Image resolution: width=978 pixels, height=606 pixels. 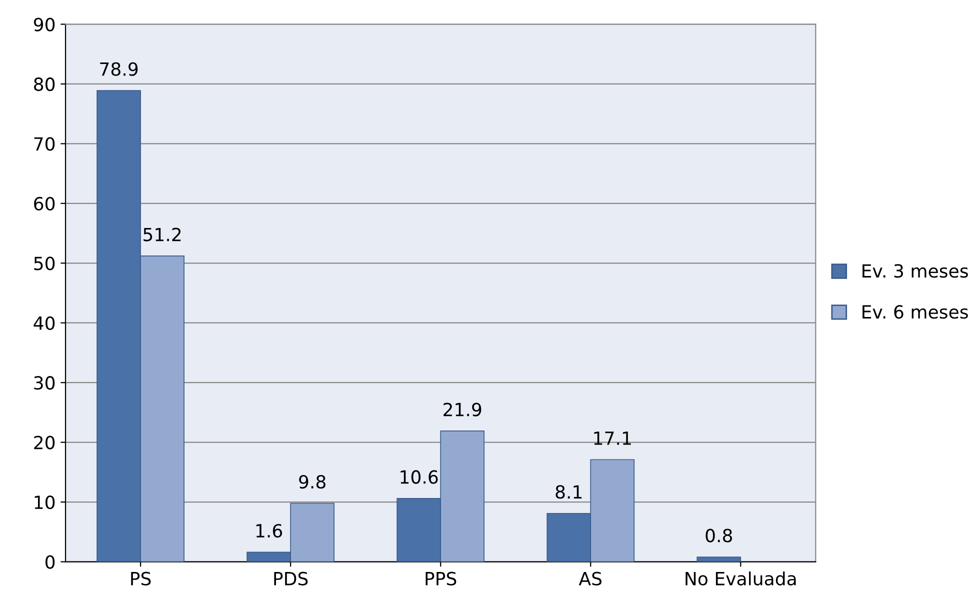 What do you see at coordinates (741, 578) in the screenshot?
I see `x-tick-label: No Evaluada` at bounding box center [741, 578].